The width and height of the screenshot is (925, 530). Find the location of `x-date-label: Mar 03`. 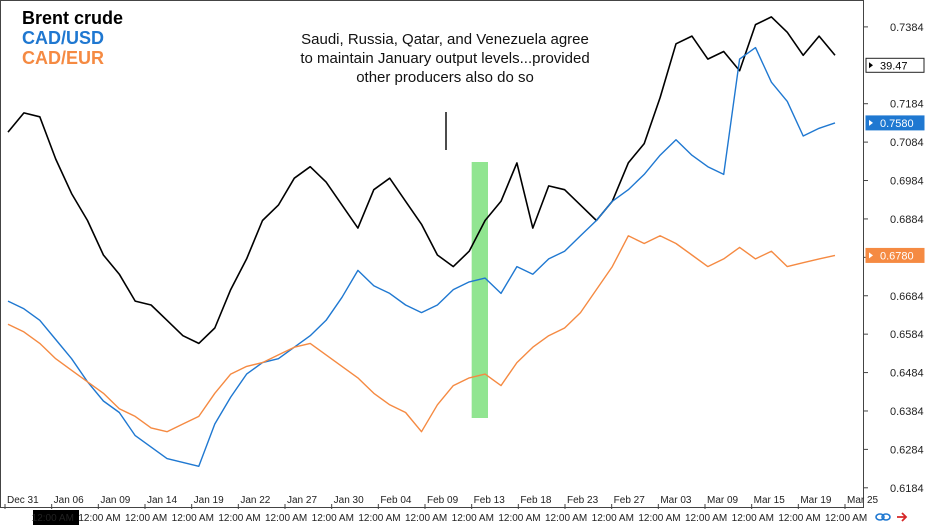

x-date-label: Mar 03 is located at coordinates (676, 500).